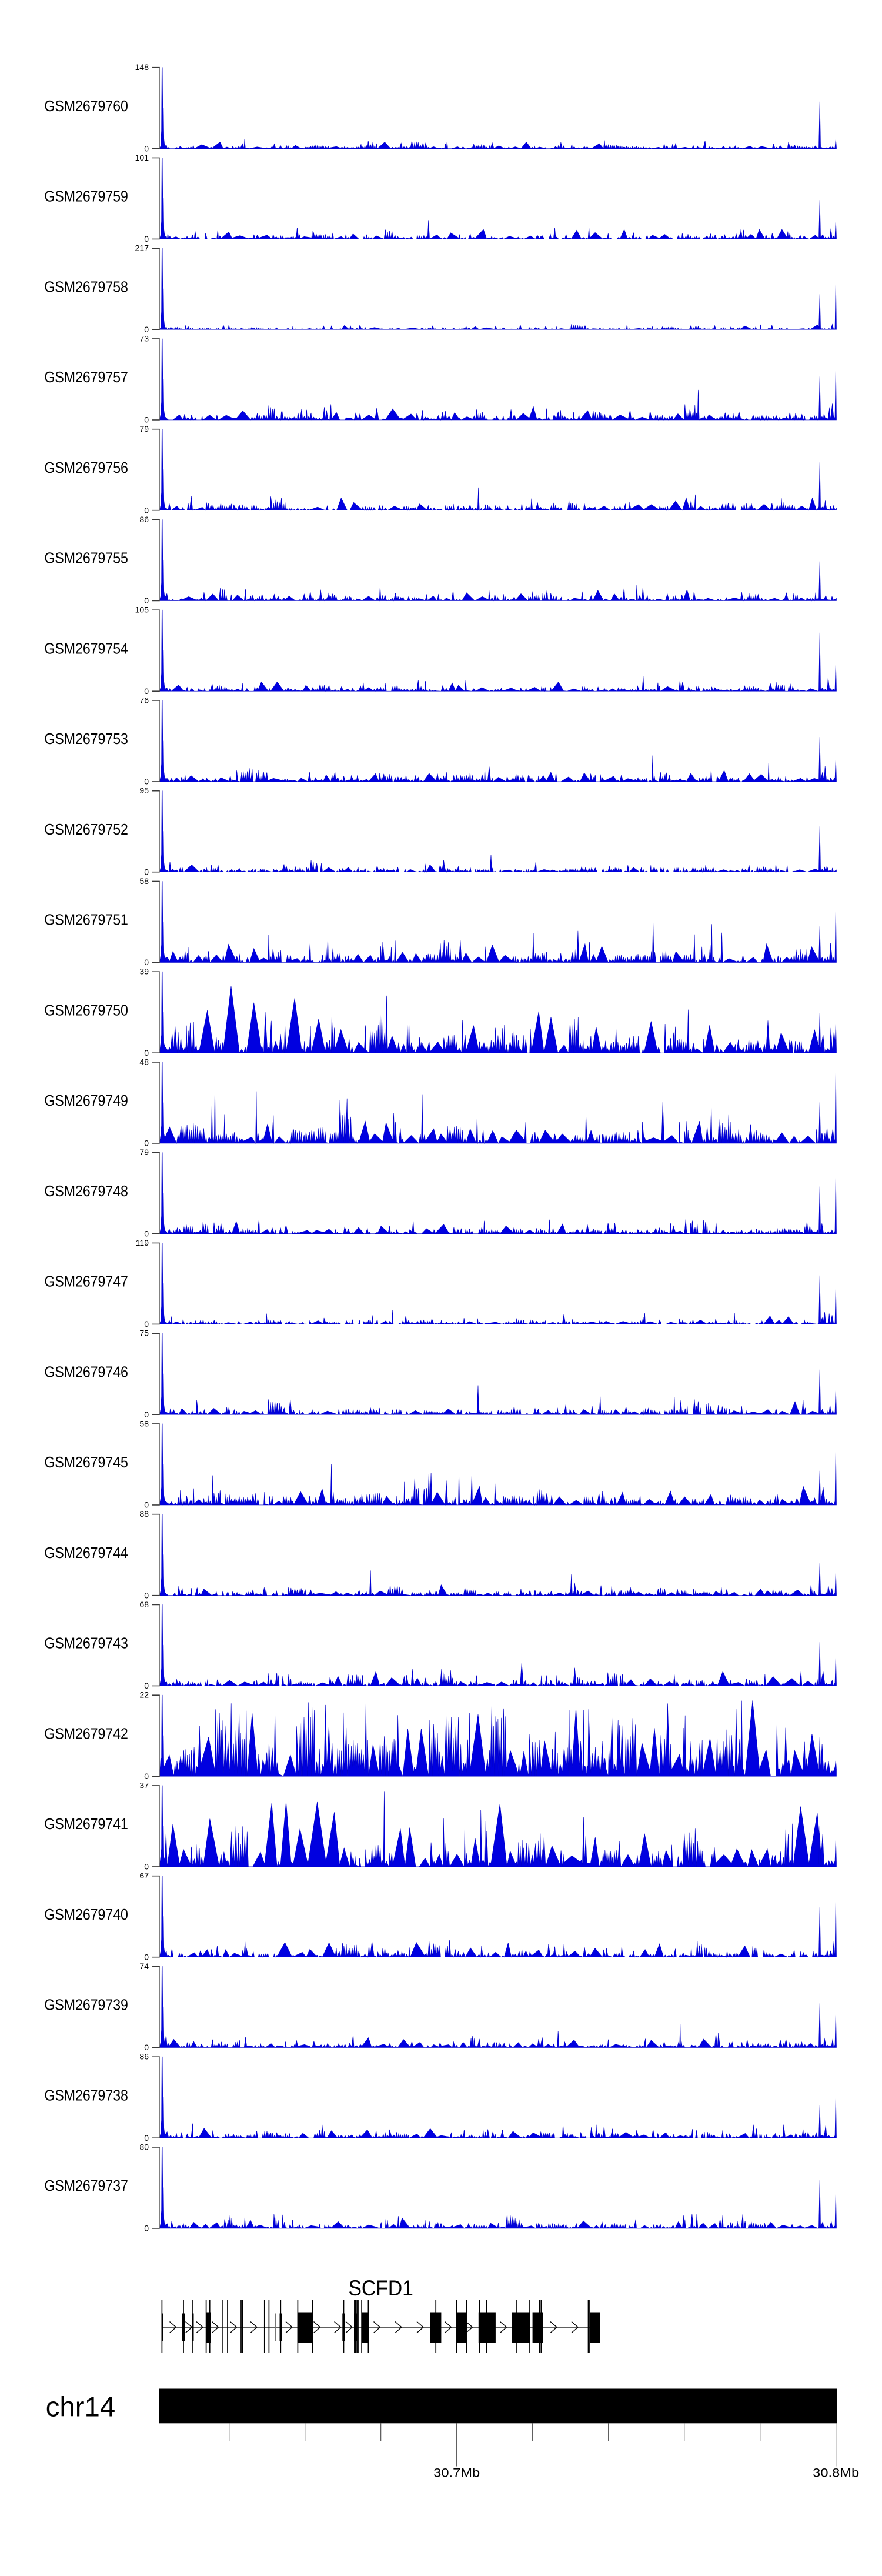  I want to click on svg-text: GSM2679744, so click(86, 1552).